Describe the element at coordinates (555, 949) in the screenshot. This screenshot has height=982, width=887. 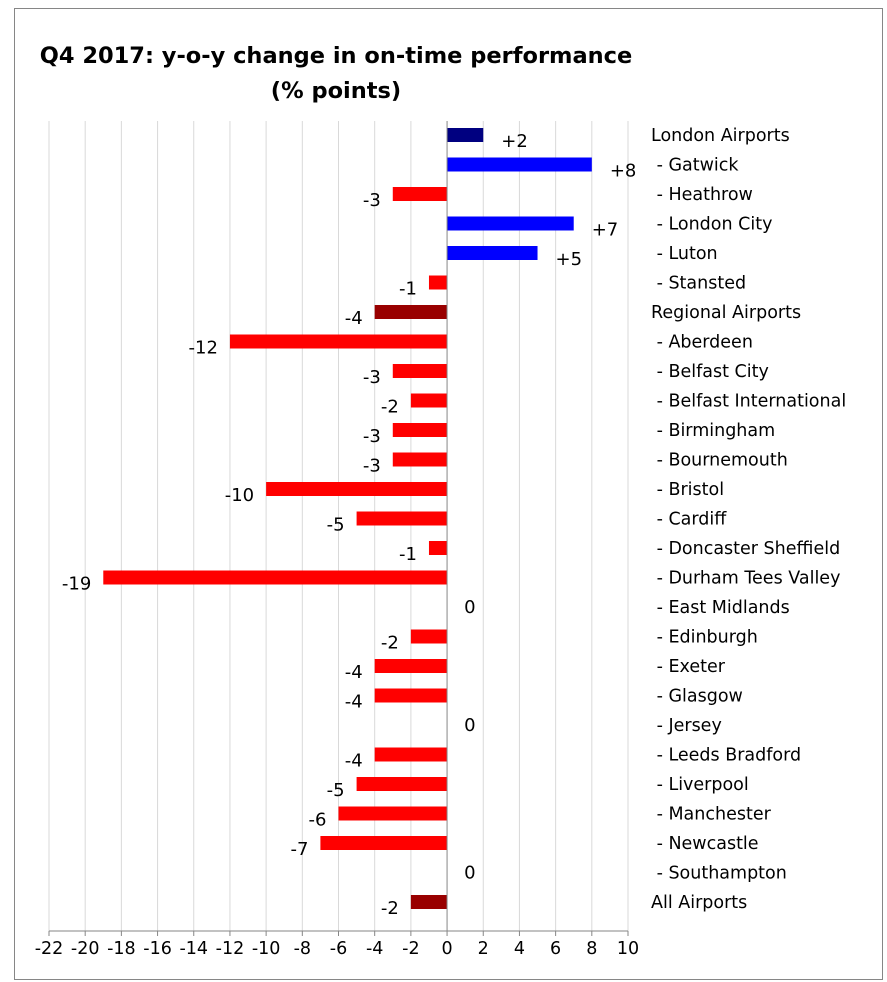
I see `x-tick-label: 6` at that location.